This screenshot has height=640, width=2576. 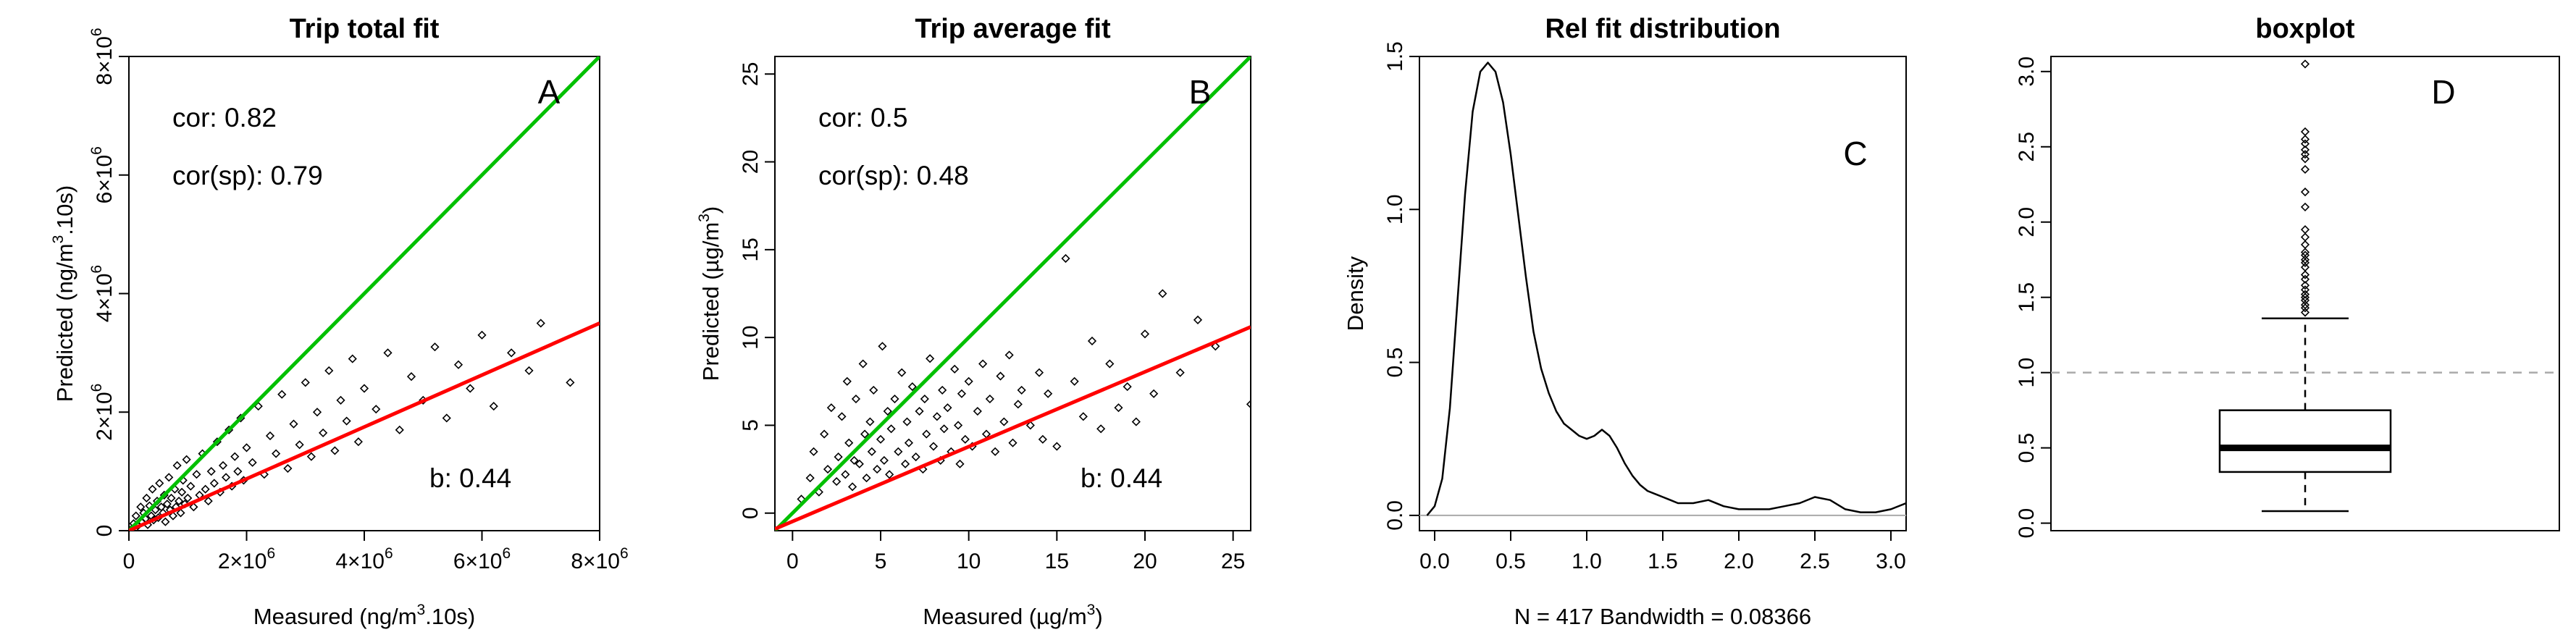 What do you see at coordinates (105, 298) in the screenshot?
I see `y-tick-label-base: 4×10` at bounding box center [105, 298].